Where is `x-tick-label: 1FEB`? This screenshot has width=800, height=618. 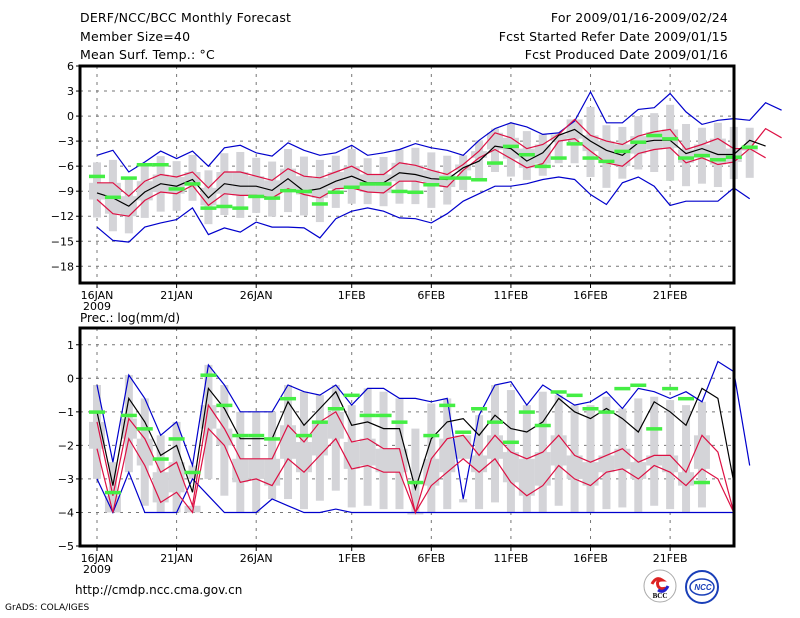
x-tick-label: 1FEB is located at coordinates (352, 295).